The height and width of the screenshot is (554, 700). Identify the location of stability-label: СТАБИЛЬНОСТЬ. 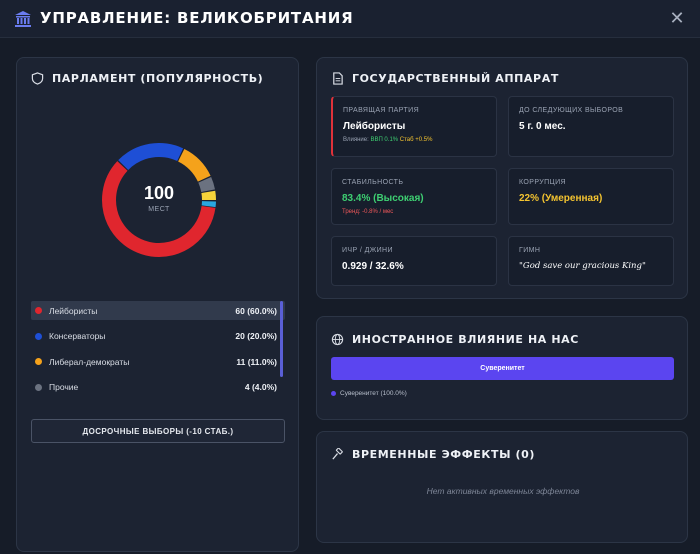
(373, 182).